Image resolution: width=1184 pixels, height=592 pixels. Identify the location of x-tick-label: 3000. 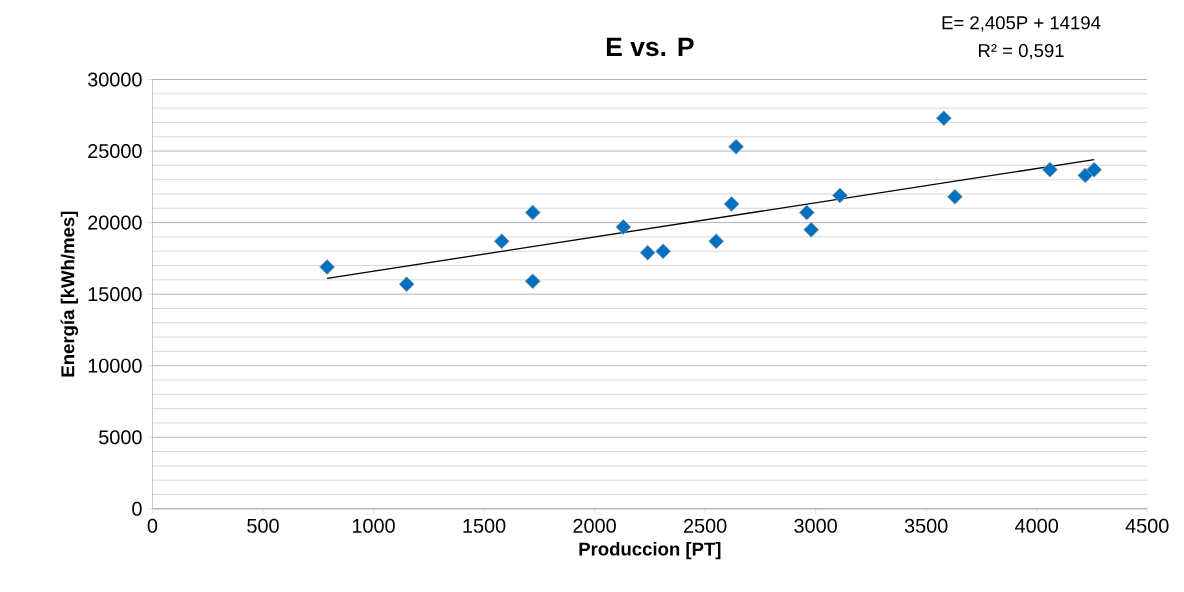
(815, 525).